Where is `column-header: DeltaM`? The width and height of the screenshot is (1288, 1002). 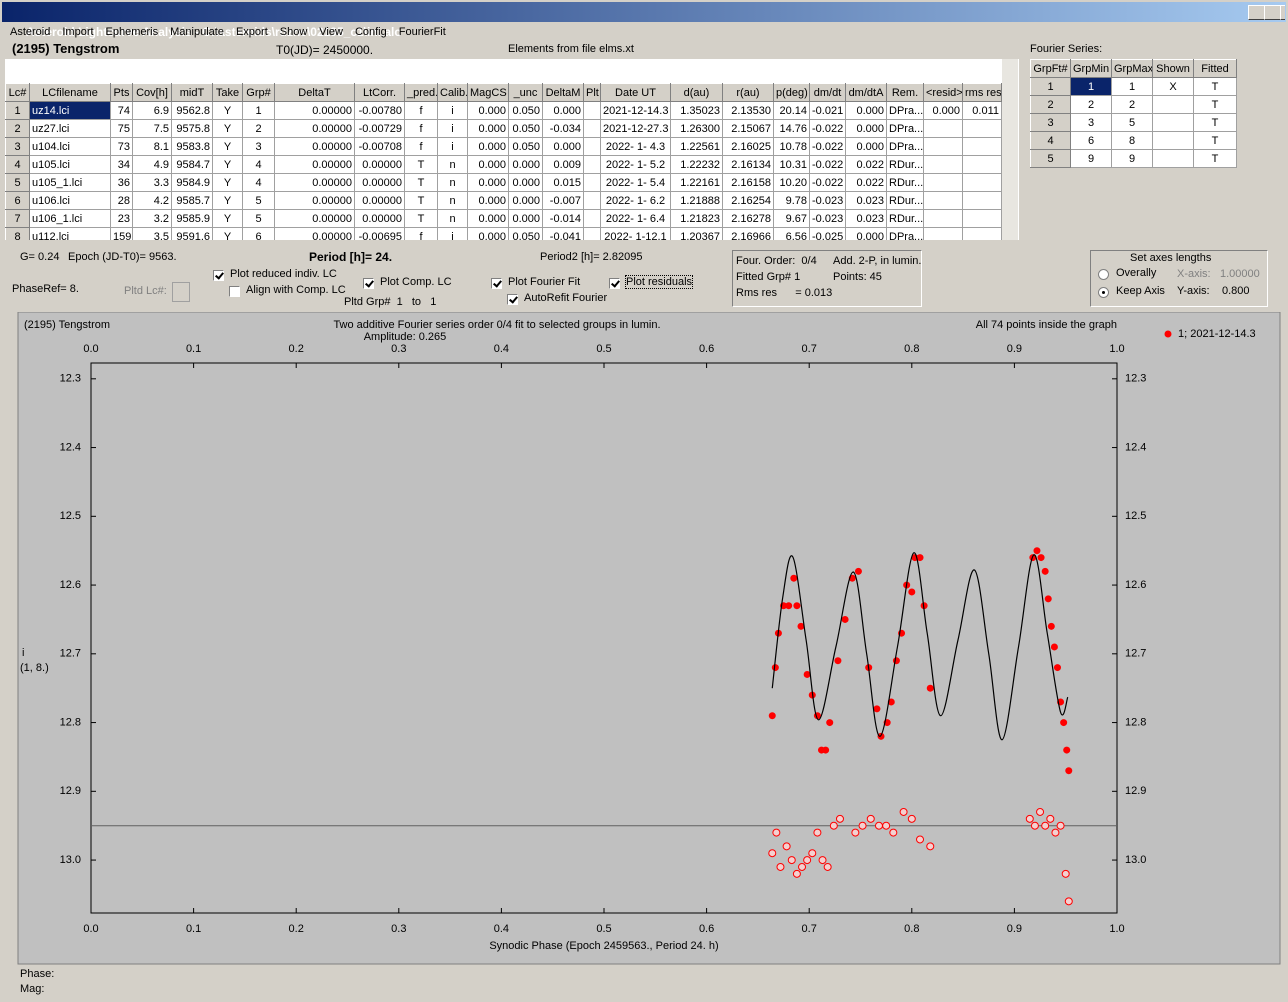 column-header: DeltaM is located at coordinates (563, 92).